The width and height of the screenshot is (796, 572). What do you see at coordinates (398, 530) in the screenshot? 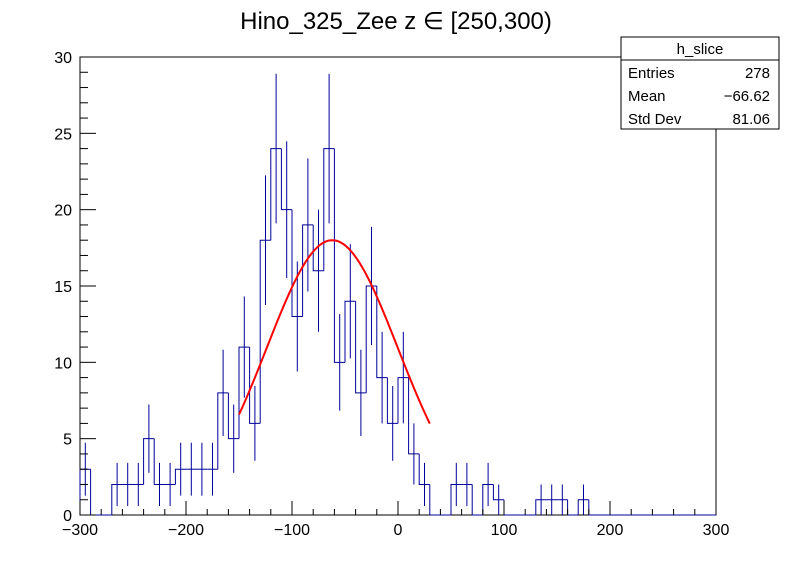
I see `x-tick-label: 0` at bounding box center [398, 530].